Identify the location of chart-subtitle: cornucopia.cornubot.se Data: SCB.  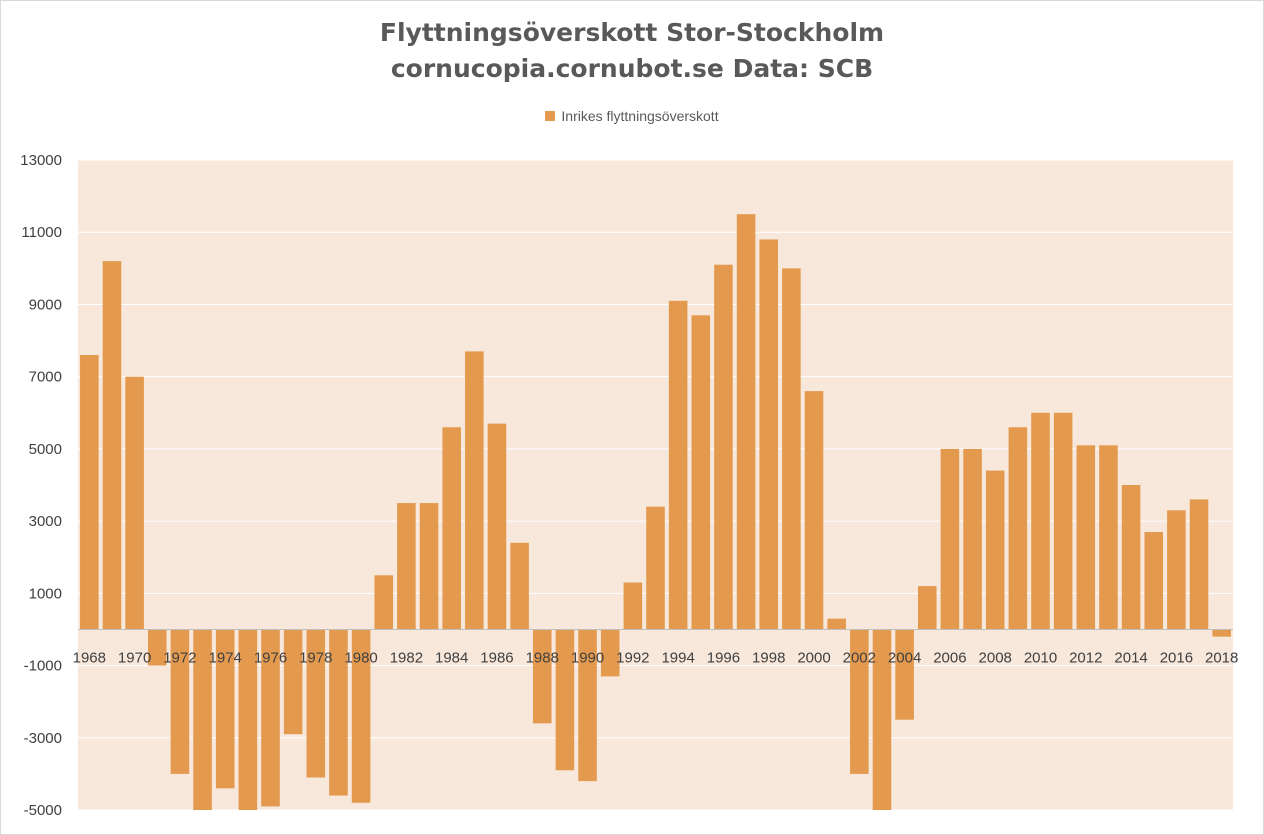
(632, 68).